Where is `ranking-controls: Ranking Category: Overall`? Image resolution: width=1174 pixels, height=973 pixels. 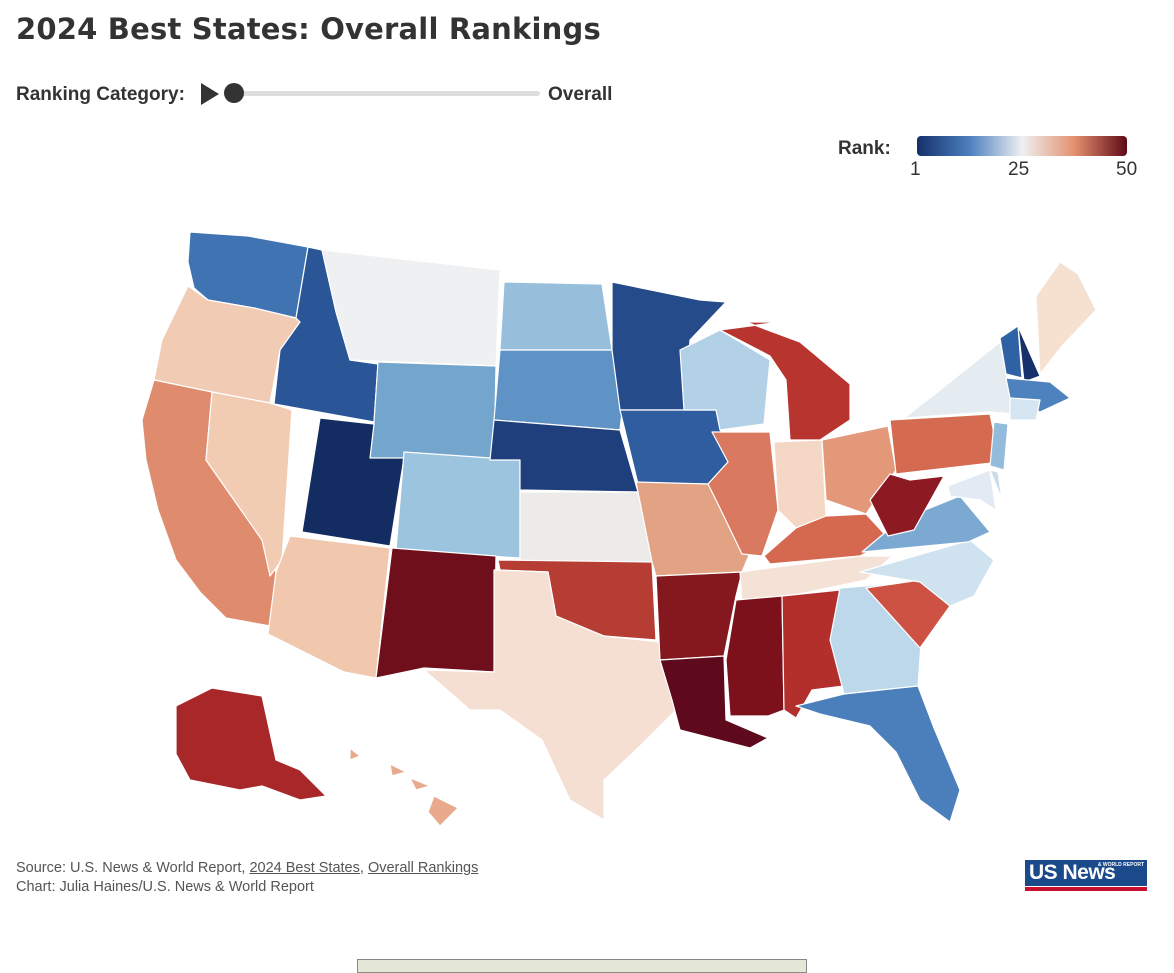
ranking-controls: Ranking Category: Overall is located at coordinates (326, 95).